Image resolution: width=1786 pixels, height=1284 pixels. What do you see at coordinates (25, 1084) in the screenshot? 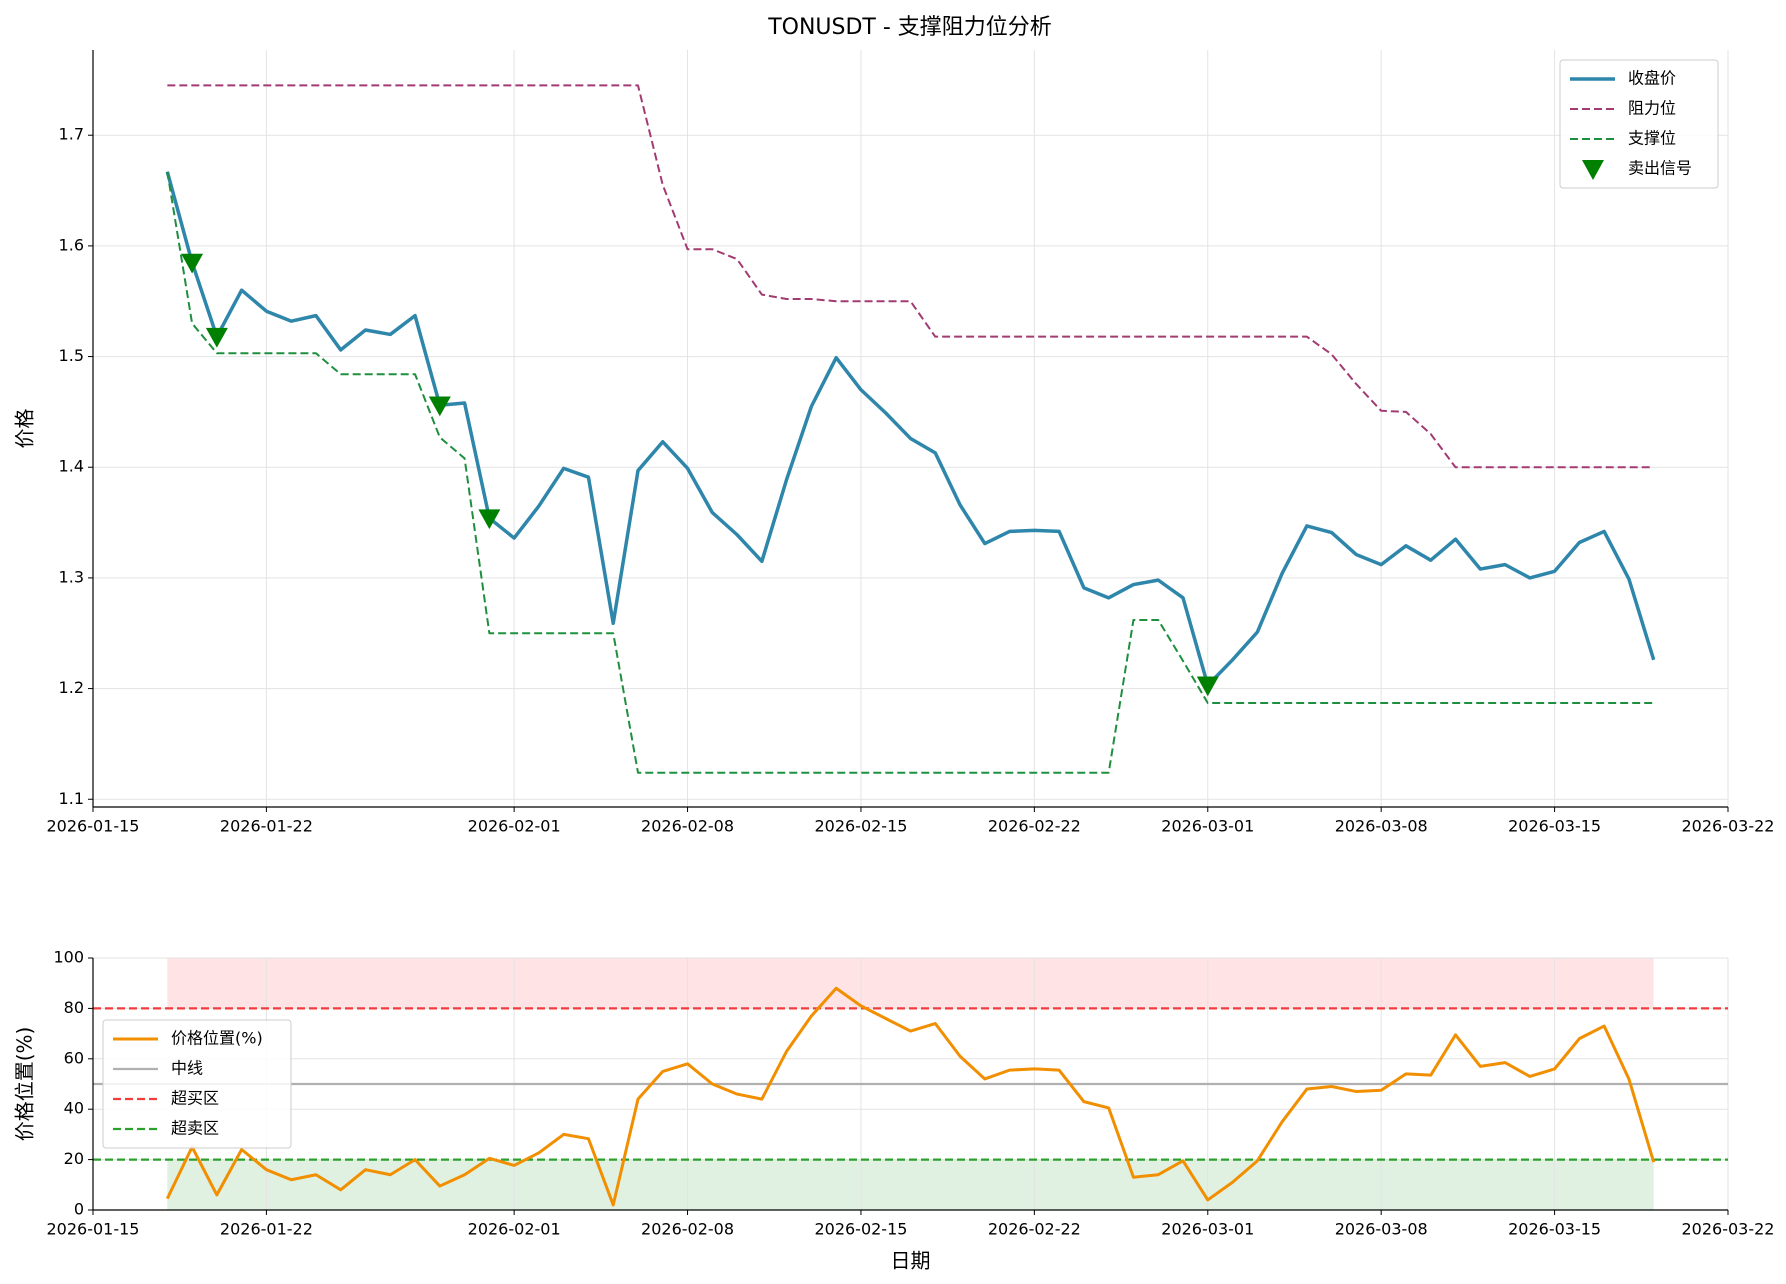
I see `y-axis-label: 价格位置(%)` at bounding box center [25, 1084].